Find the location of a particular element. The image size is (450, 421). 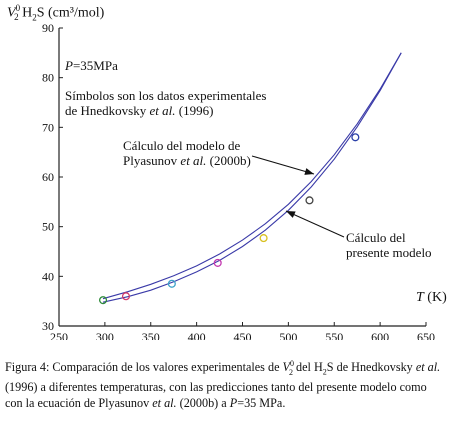

y-tick-label: 70 is located at coordinates (48, 127).